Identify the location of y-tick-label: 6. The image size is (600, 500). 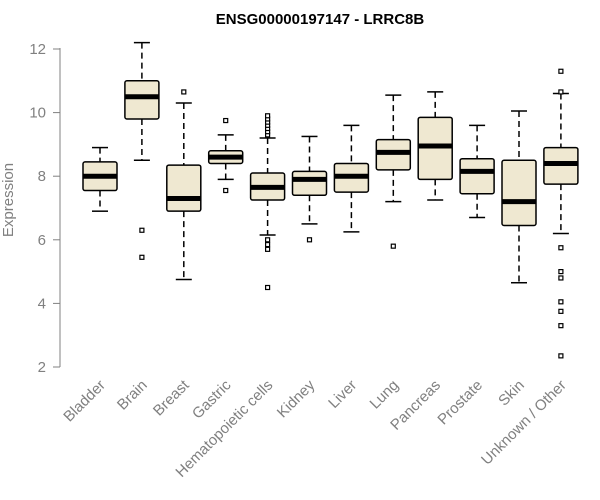
(42, 240).